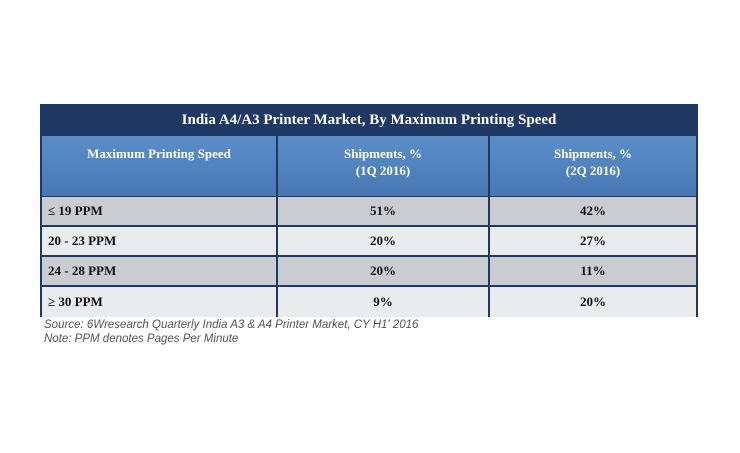 Image resolution: width=740 pixels, height=453 pixels. Describe the element at coordinates (384, 211) in the screenshot. I see `cell-1q2016: 51%` at that location.